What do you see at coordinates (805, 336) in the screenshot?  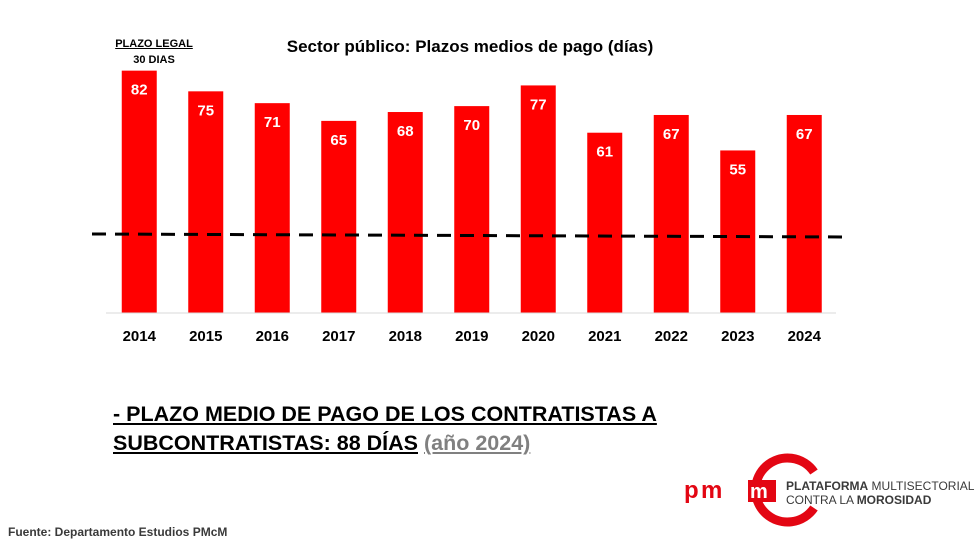 I see `x-tick-label: 2024` at bounding box center [805, 336].